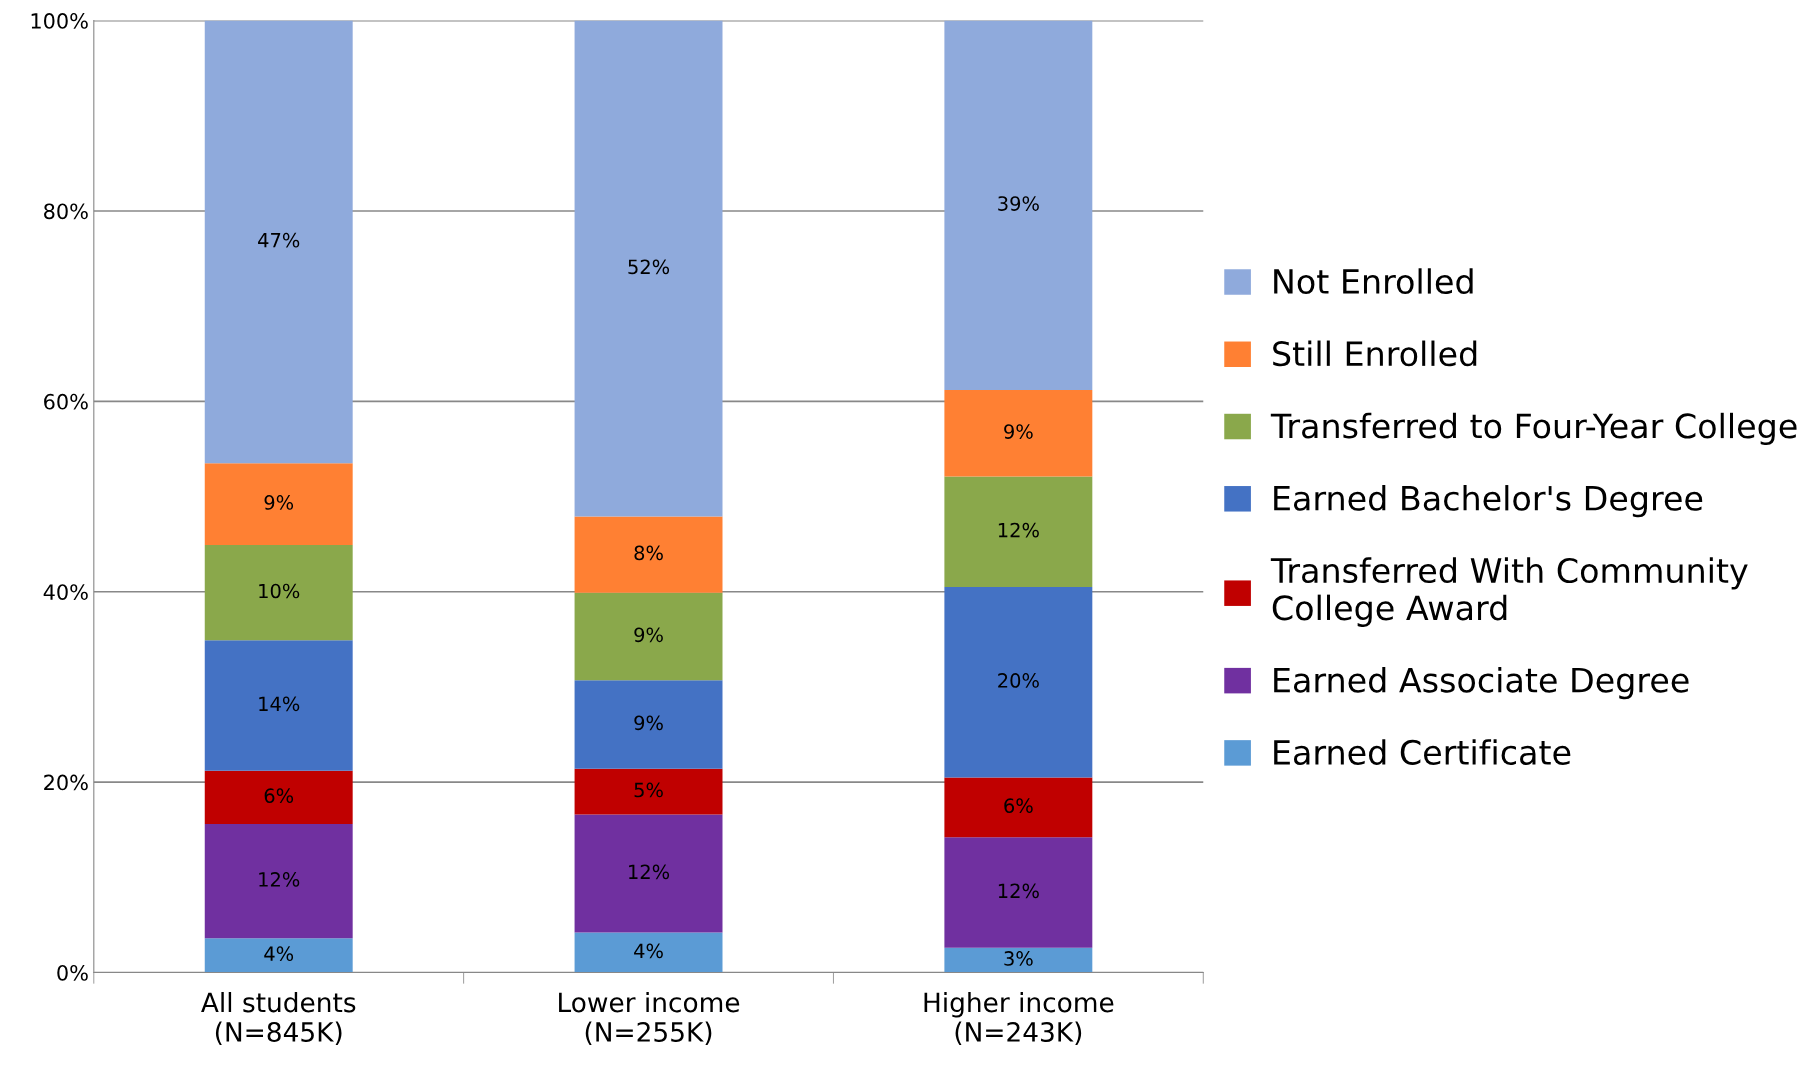 The width and height of the screenshot is (1804, 1083). I want to click on data-label: 8%, so click(648, 553).